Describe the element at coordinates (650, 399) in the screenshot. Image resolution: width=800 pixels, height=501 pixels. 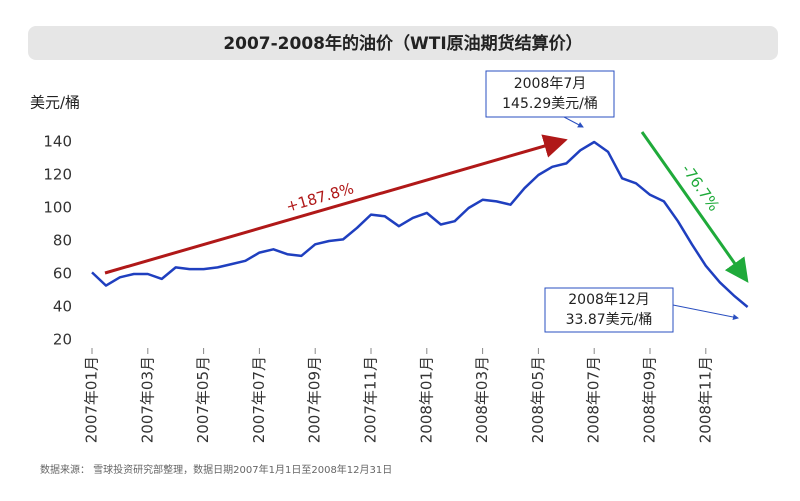
I see `x-tick-label: 2008年09月` at that location.